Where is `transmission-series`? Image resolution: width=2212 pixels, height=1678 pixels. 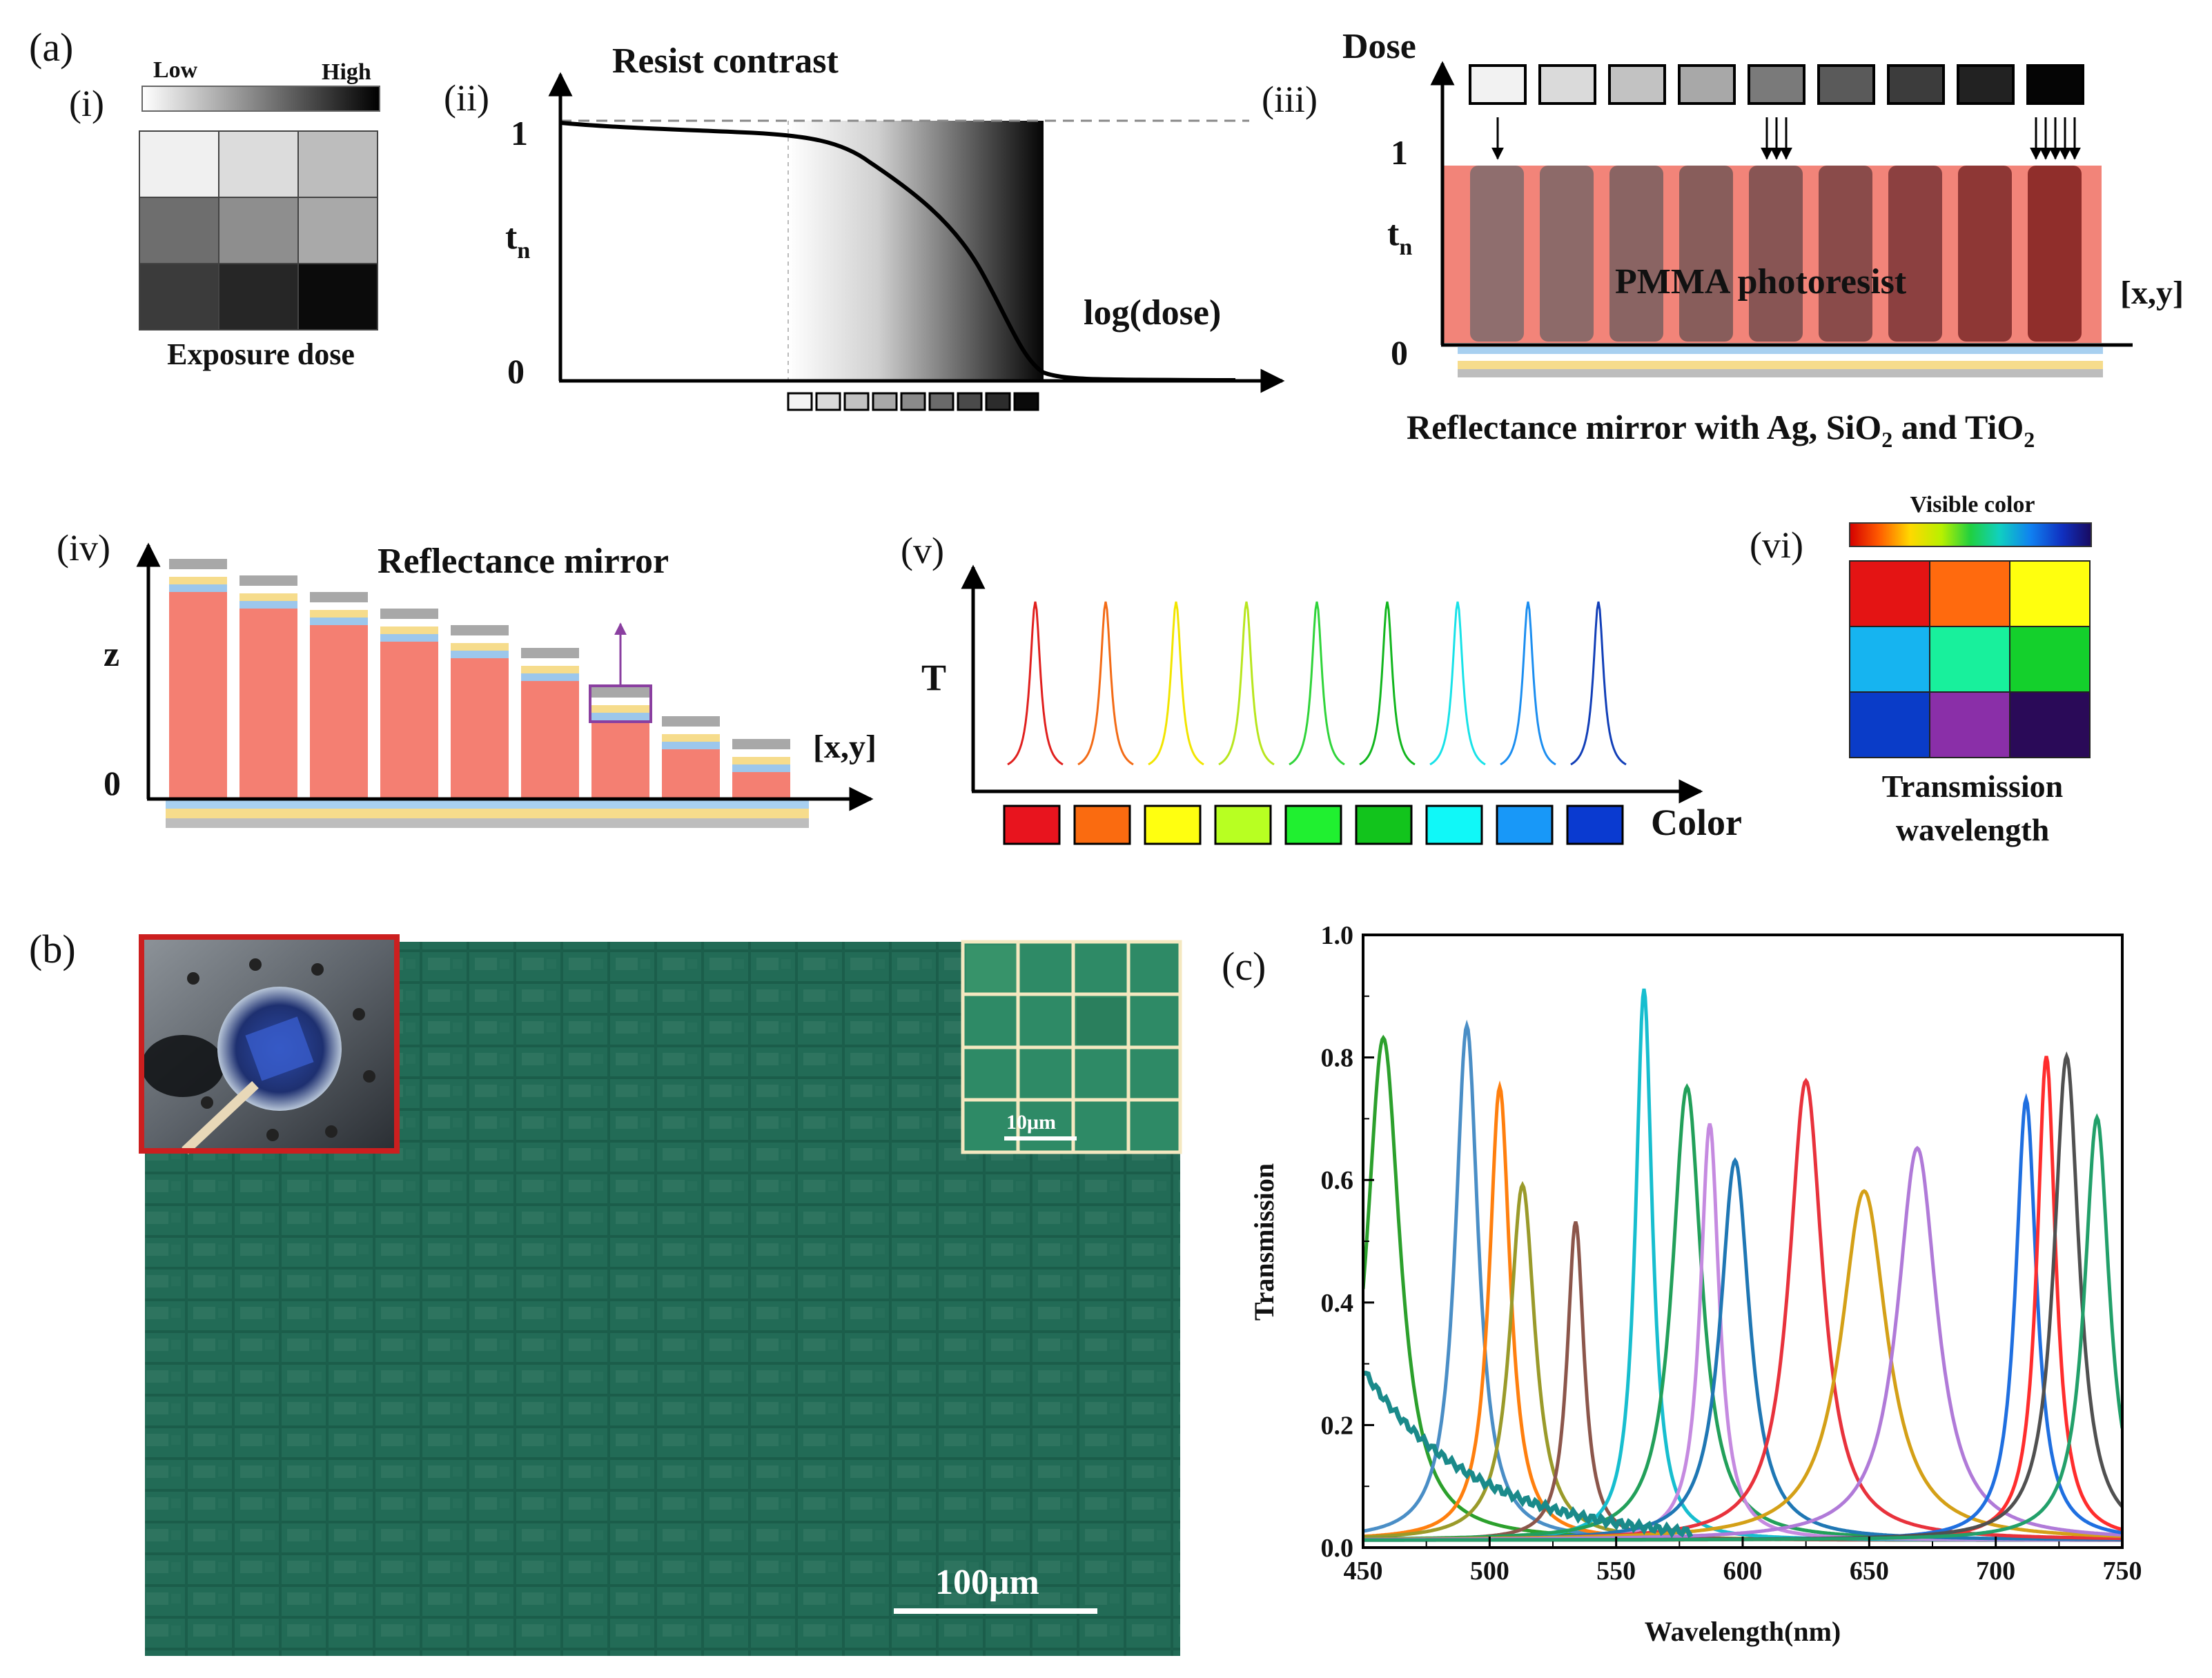 transmission-series is located at coordinates (1743, 1265).